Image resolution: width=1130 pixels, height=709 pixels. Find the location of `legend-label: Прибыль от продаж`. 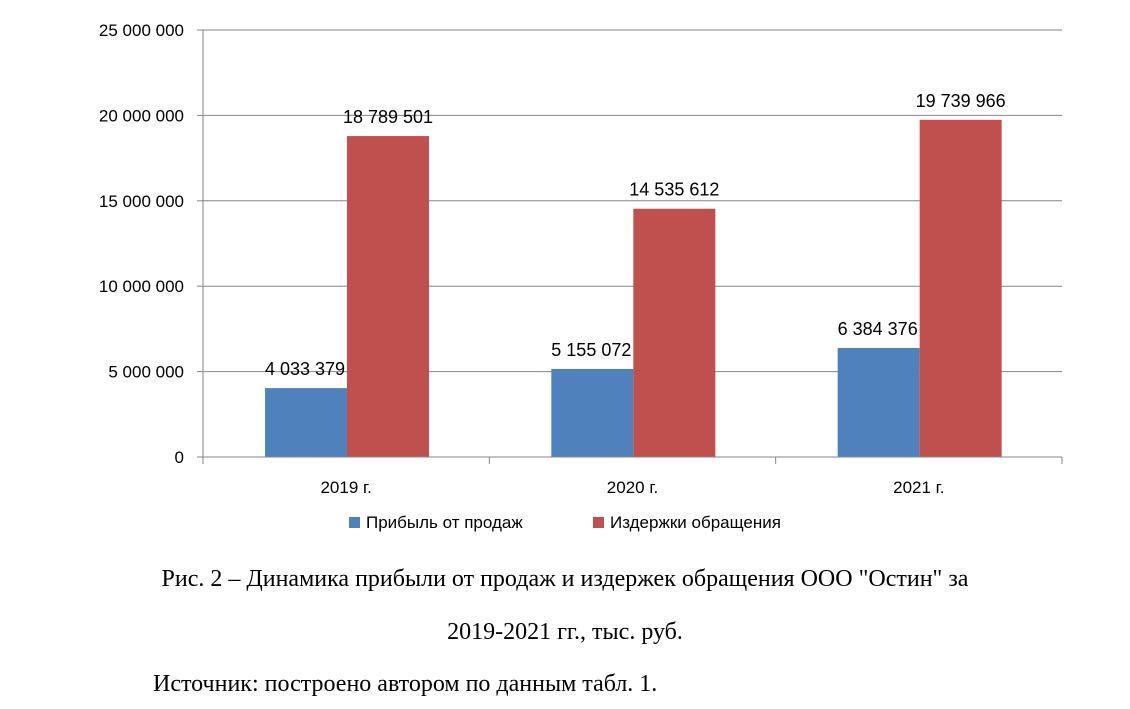

legend-label: Прибыль от продаж is located at coordinates (444, 522).